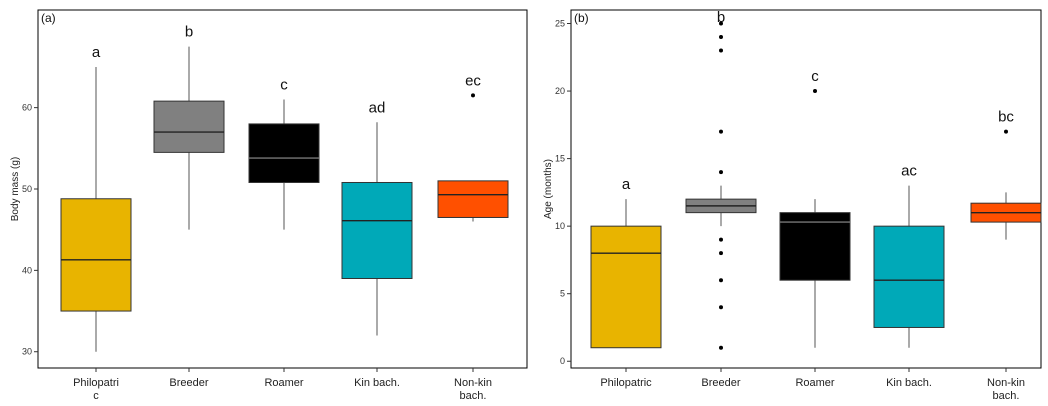 The height and width of the screenshot is (406, 1048). Describe the element at coordinates (377, 107) in the screenshot. I see `significance-letter-kinbach: ad` at that location.